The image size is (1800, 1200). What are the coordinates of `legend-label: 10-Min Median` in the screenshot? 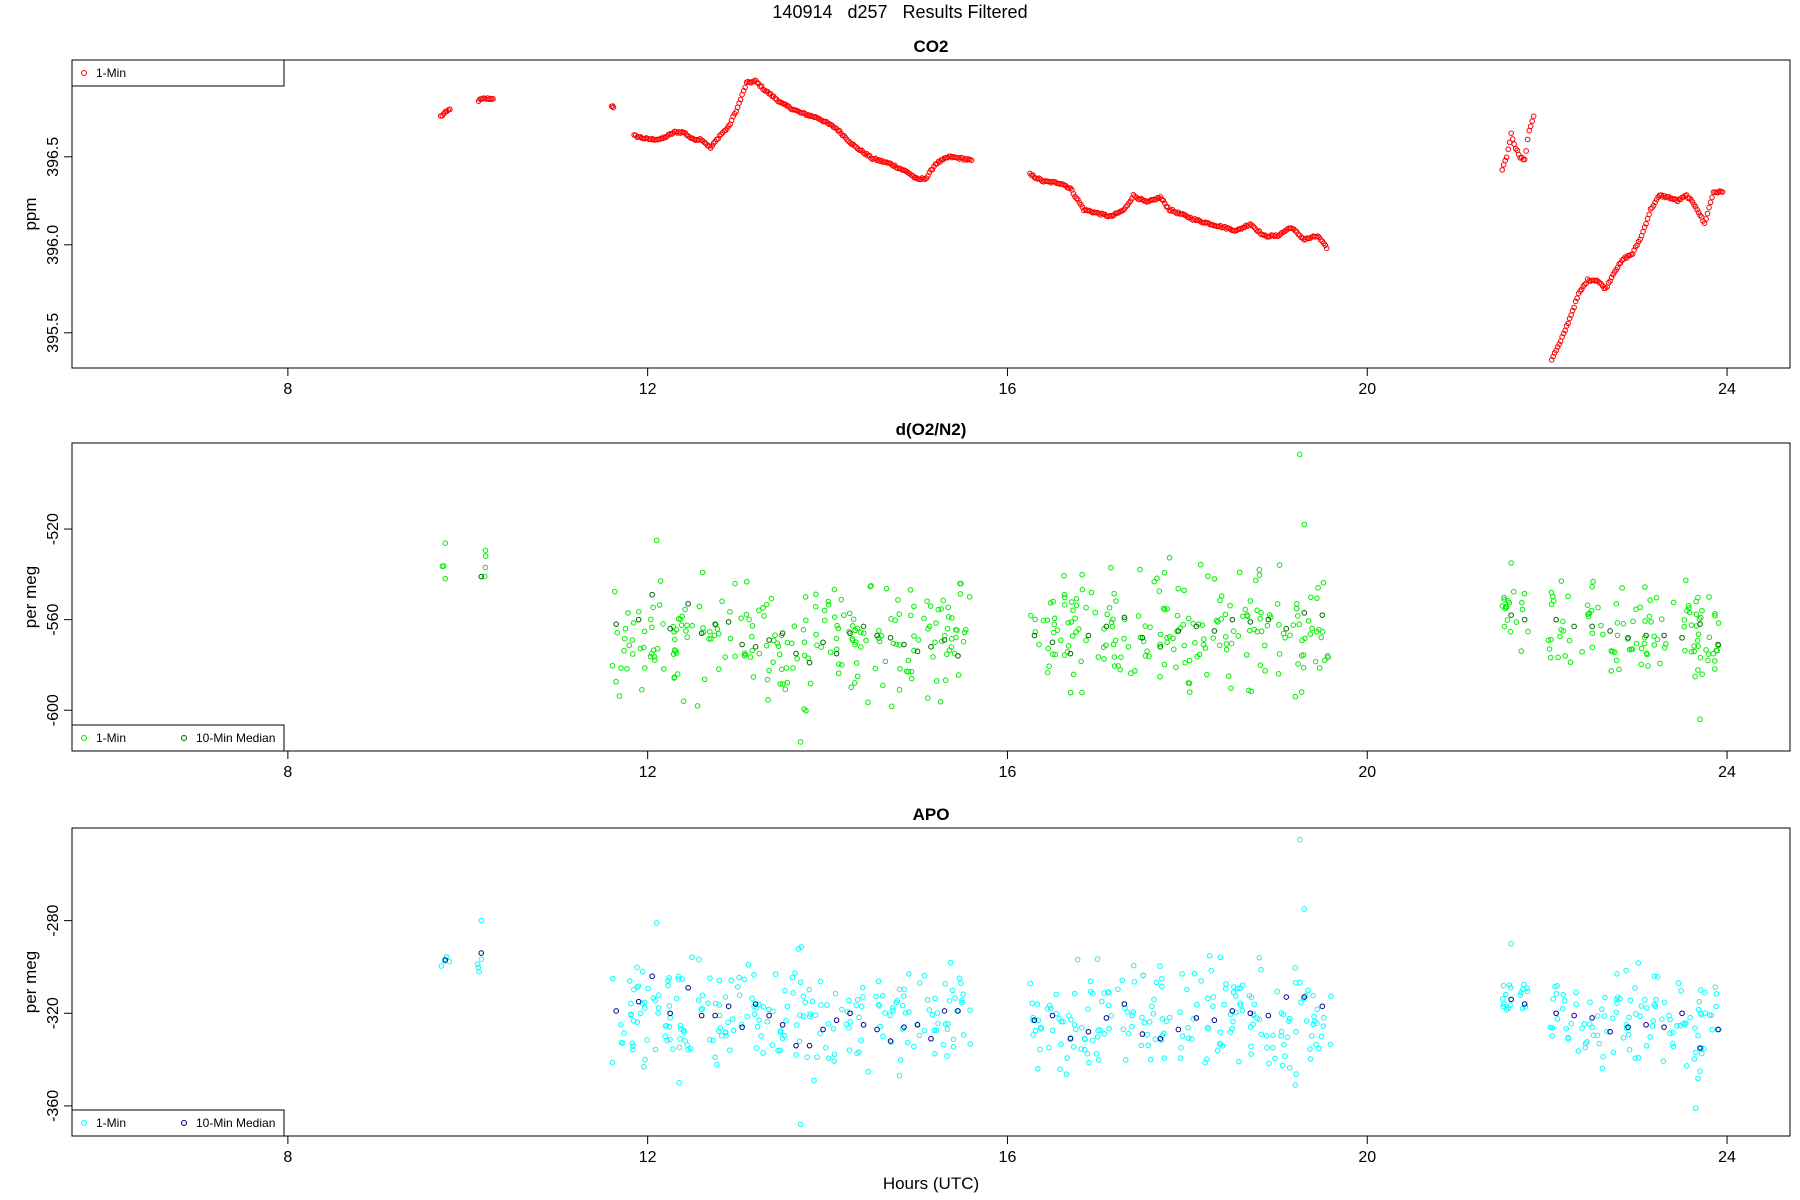 It's located at (235, 1123).